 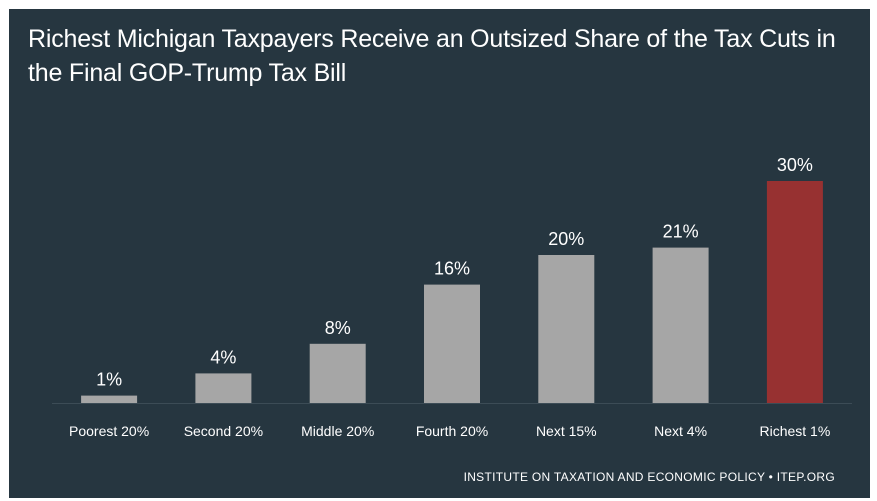 What do you see at coordinates (566, 239) in the screenshot?
I see `data-label-4: 20%` at bounding box center [566, 239].